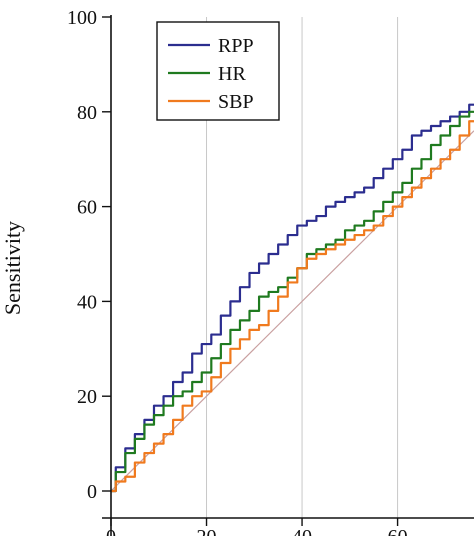 This screenshot has height=536, width=474. I want to click on y-tick-label-20: 20, so click(87, 397).